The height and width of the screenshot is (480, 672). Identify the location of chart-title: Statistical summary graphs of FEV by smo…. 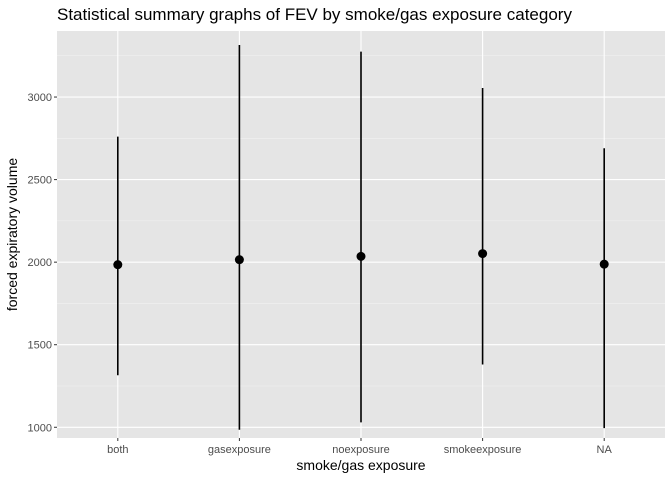
(314, 14).